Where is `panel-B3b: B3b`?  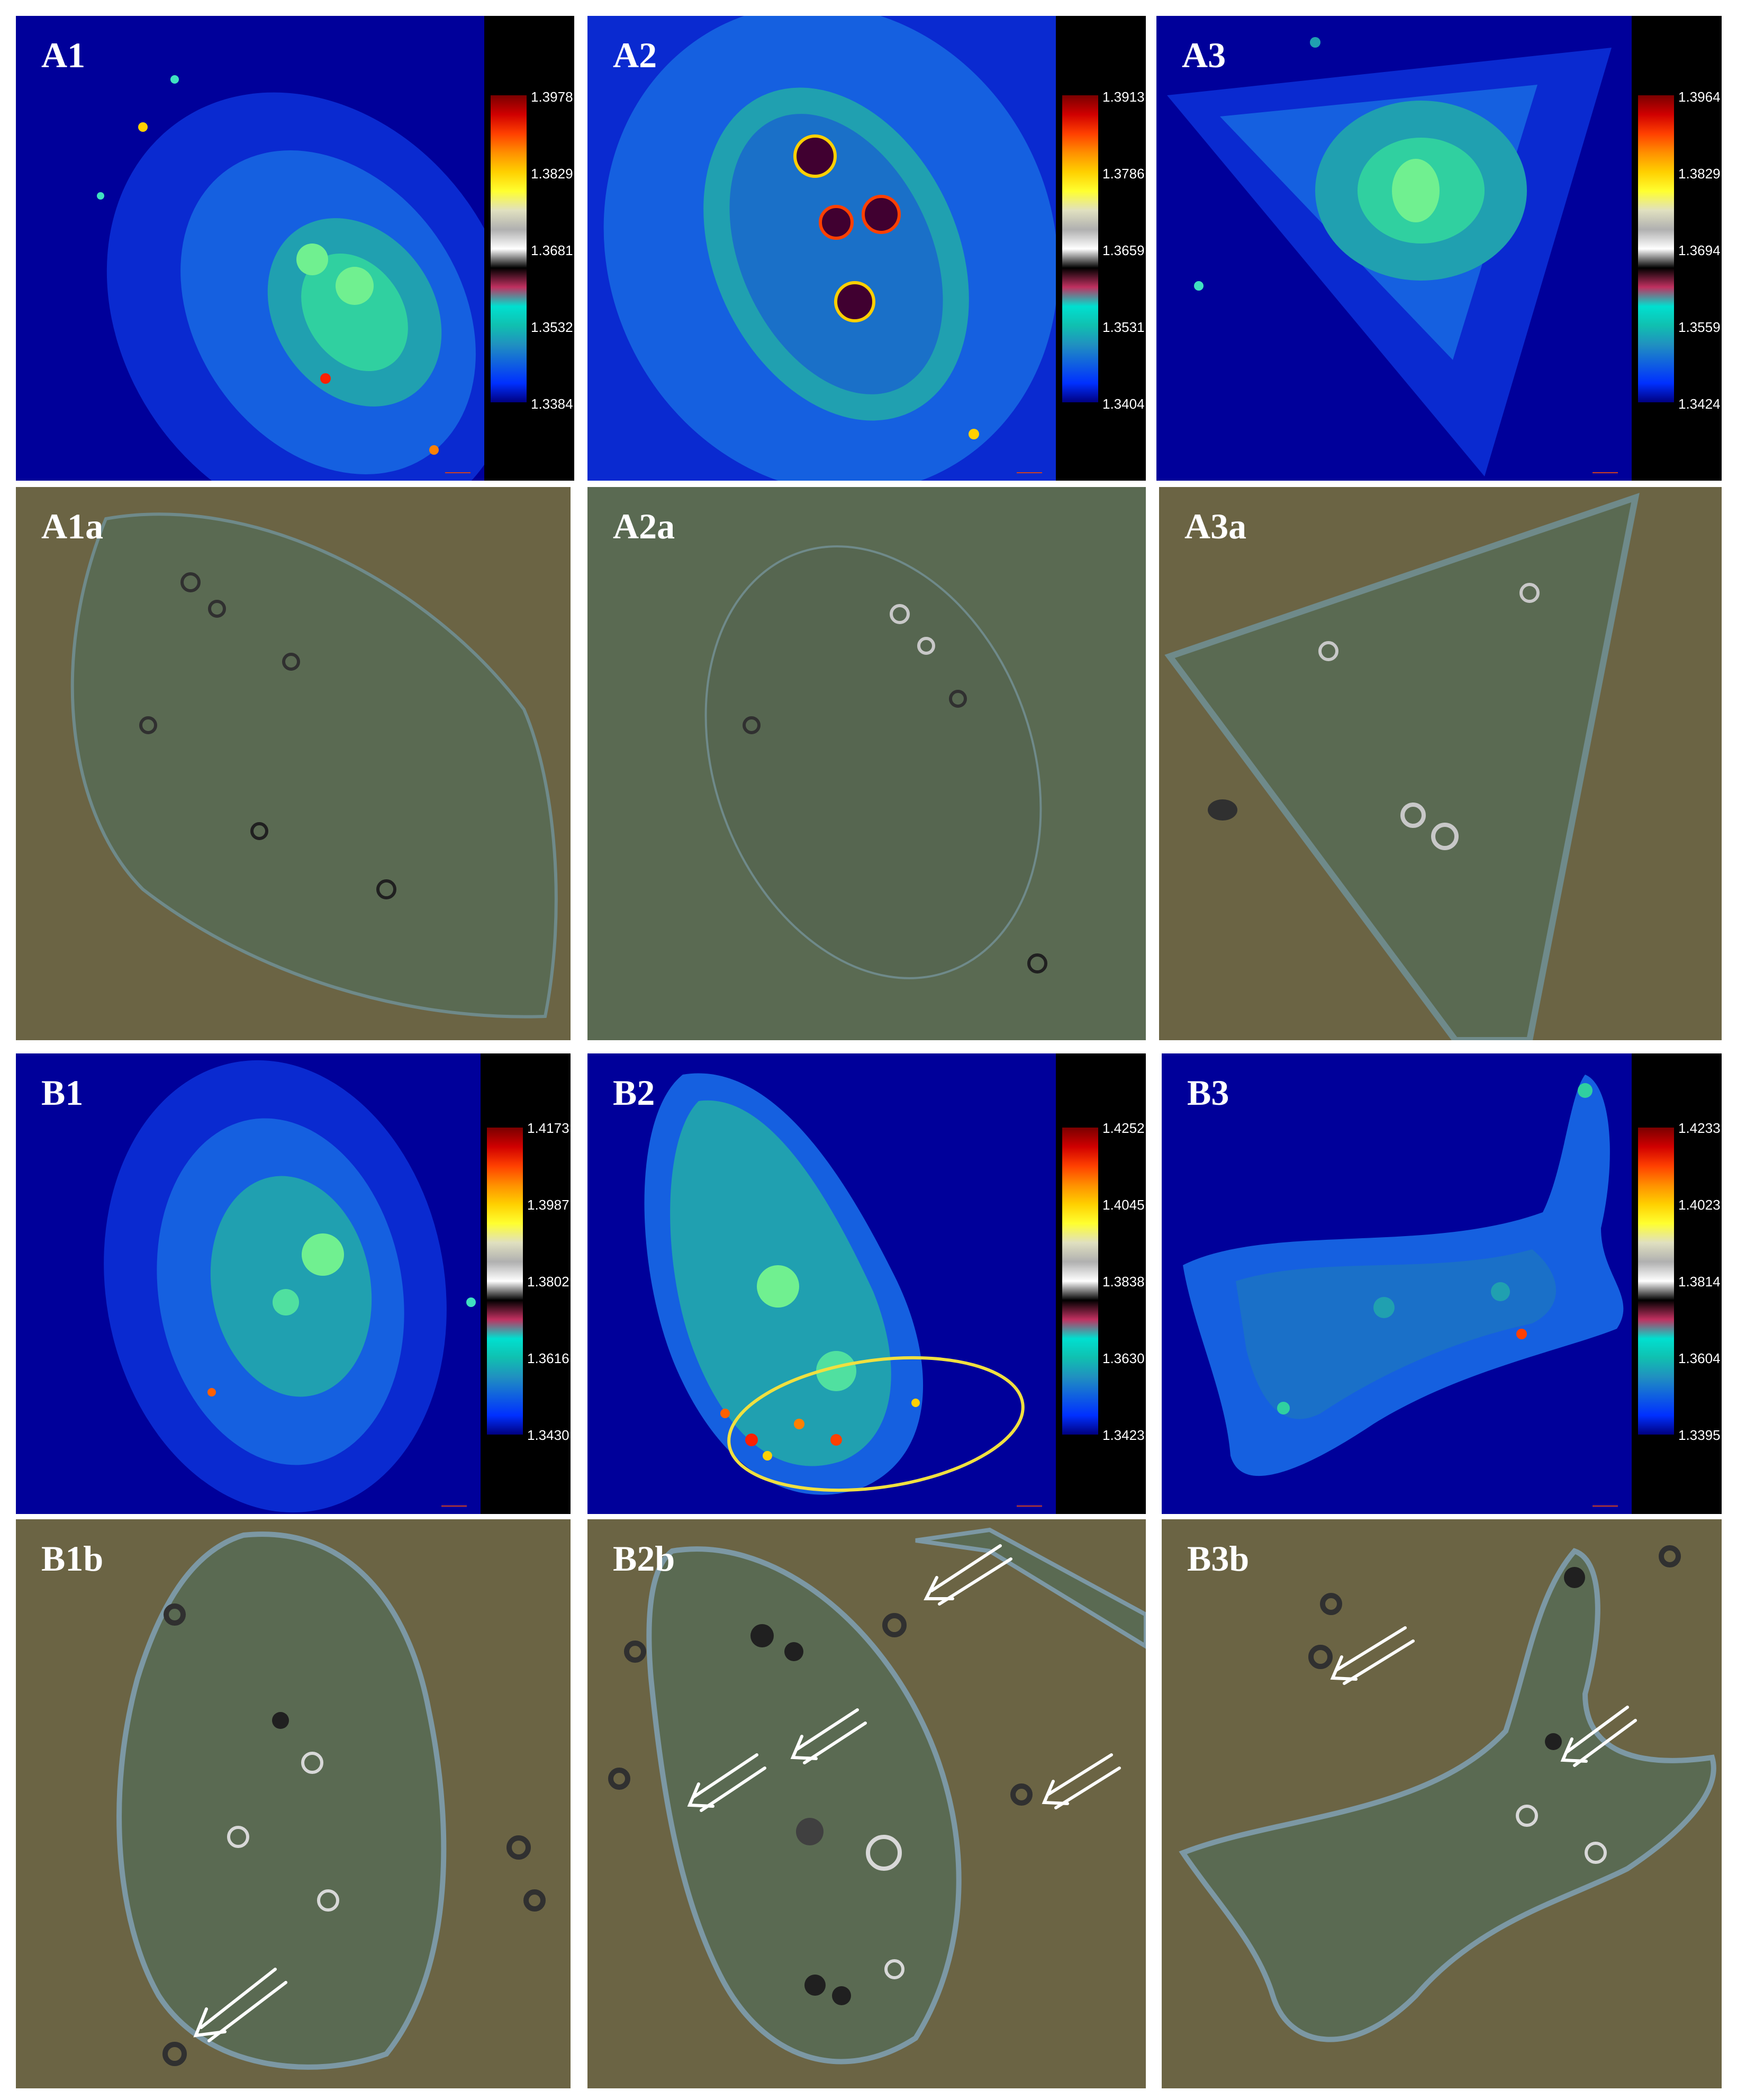
panel-B3b: B3b is located at coordinates (1442, 1803).